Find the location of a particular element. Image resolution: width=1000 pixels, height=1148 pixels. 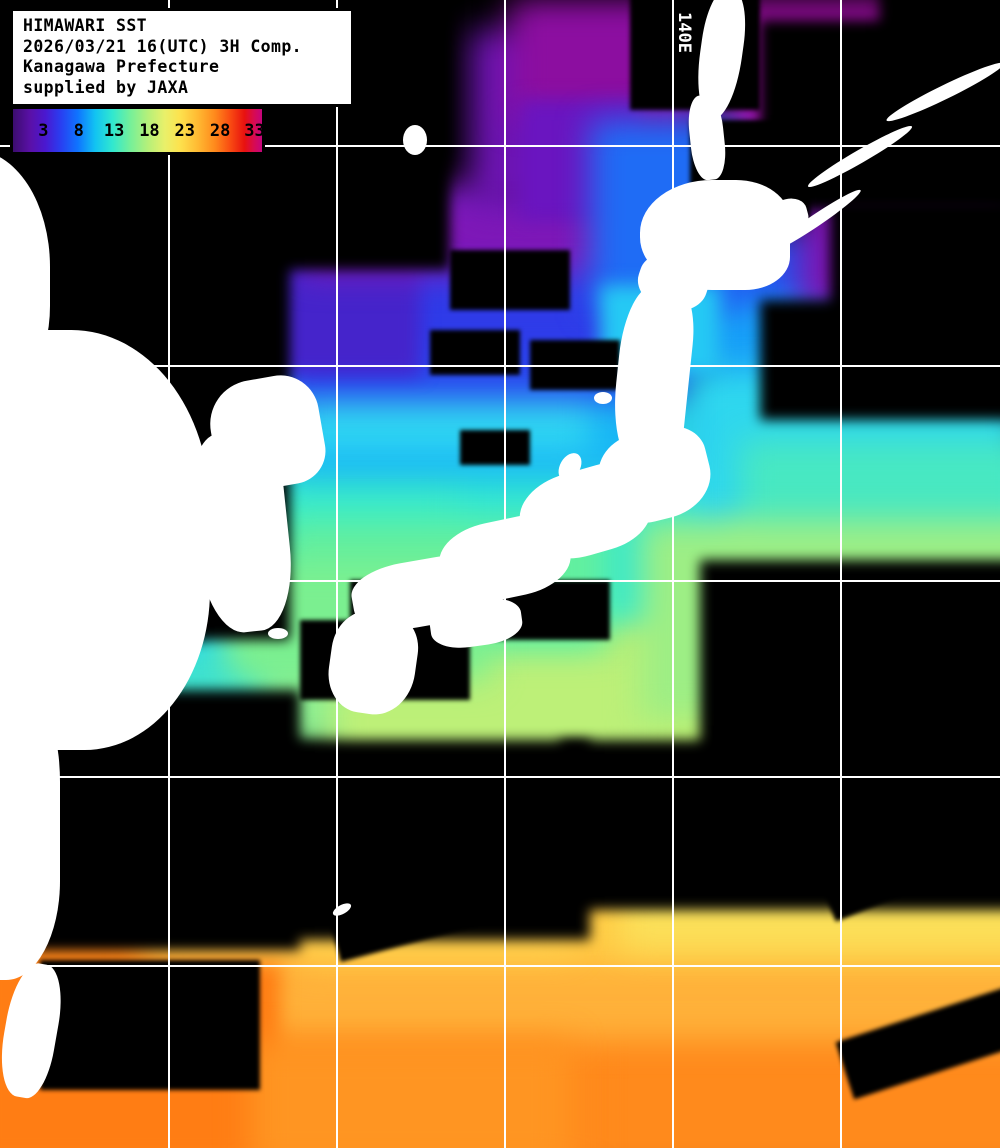

title-line-region: Kanagawa Prefecture is located at coordinates (121, 66).